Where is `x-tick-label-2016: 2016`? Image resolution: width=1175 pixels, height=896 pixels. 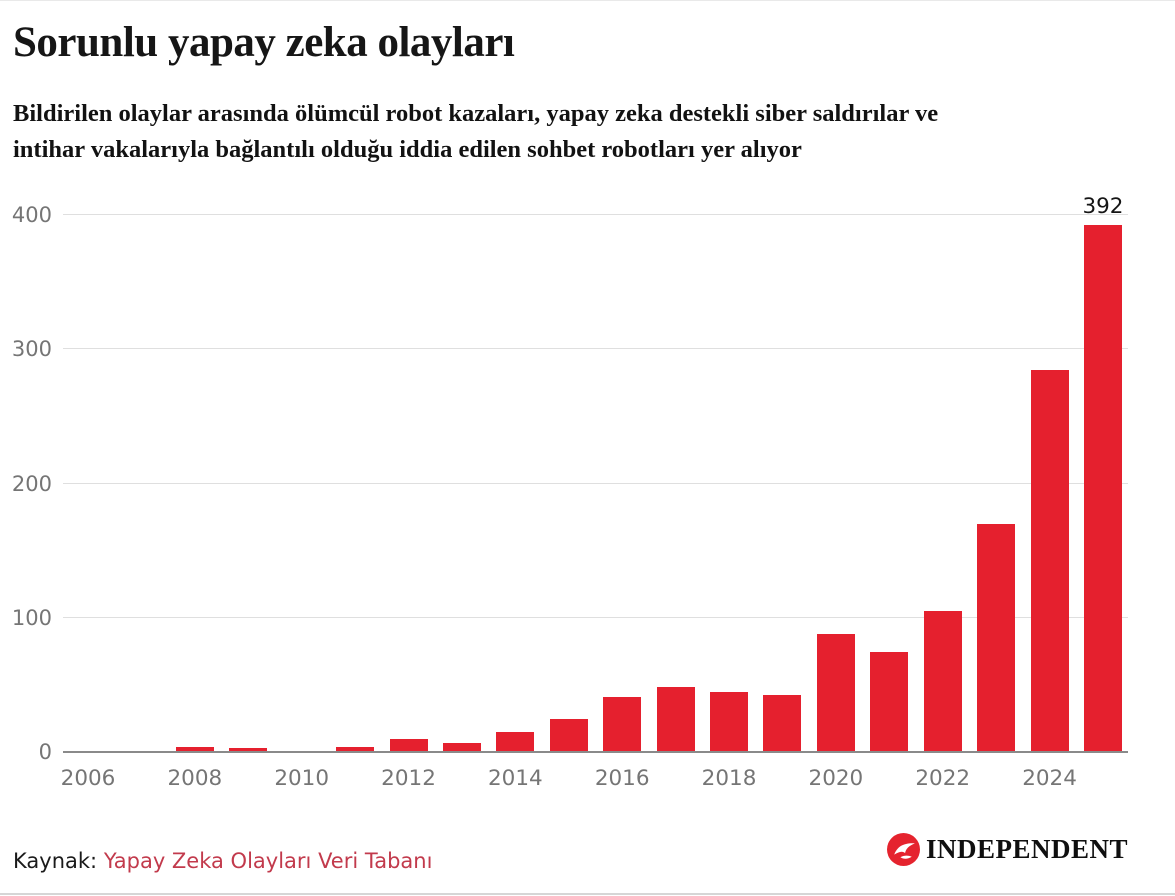 x-tick-label-2016: 2016 is located at coordinates (622, 778).